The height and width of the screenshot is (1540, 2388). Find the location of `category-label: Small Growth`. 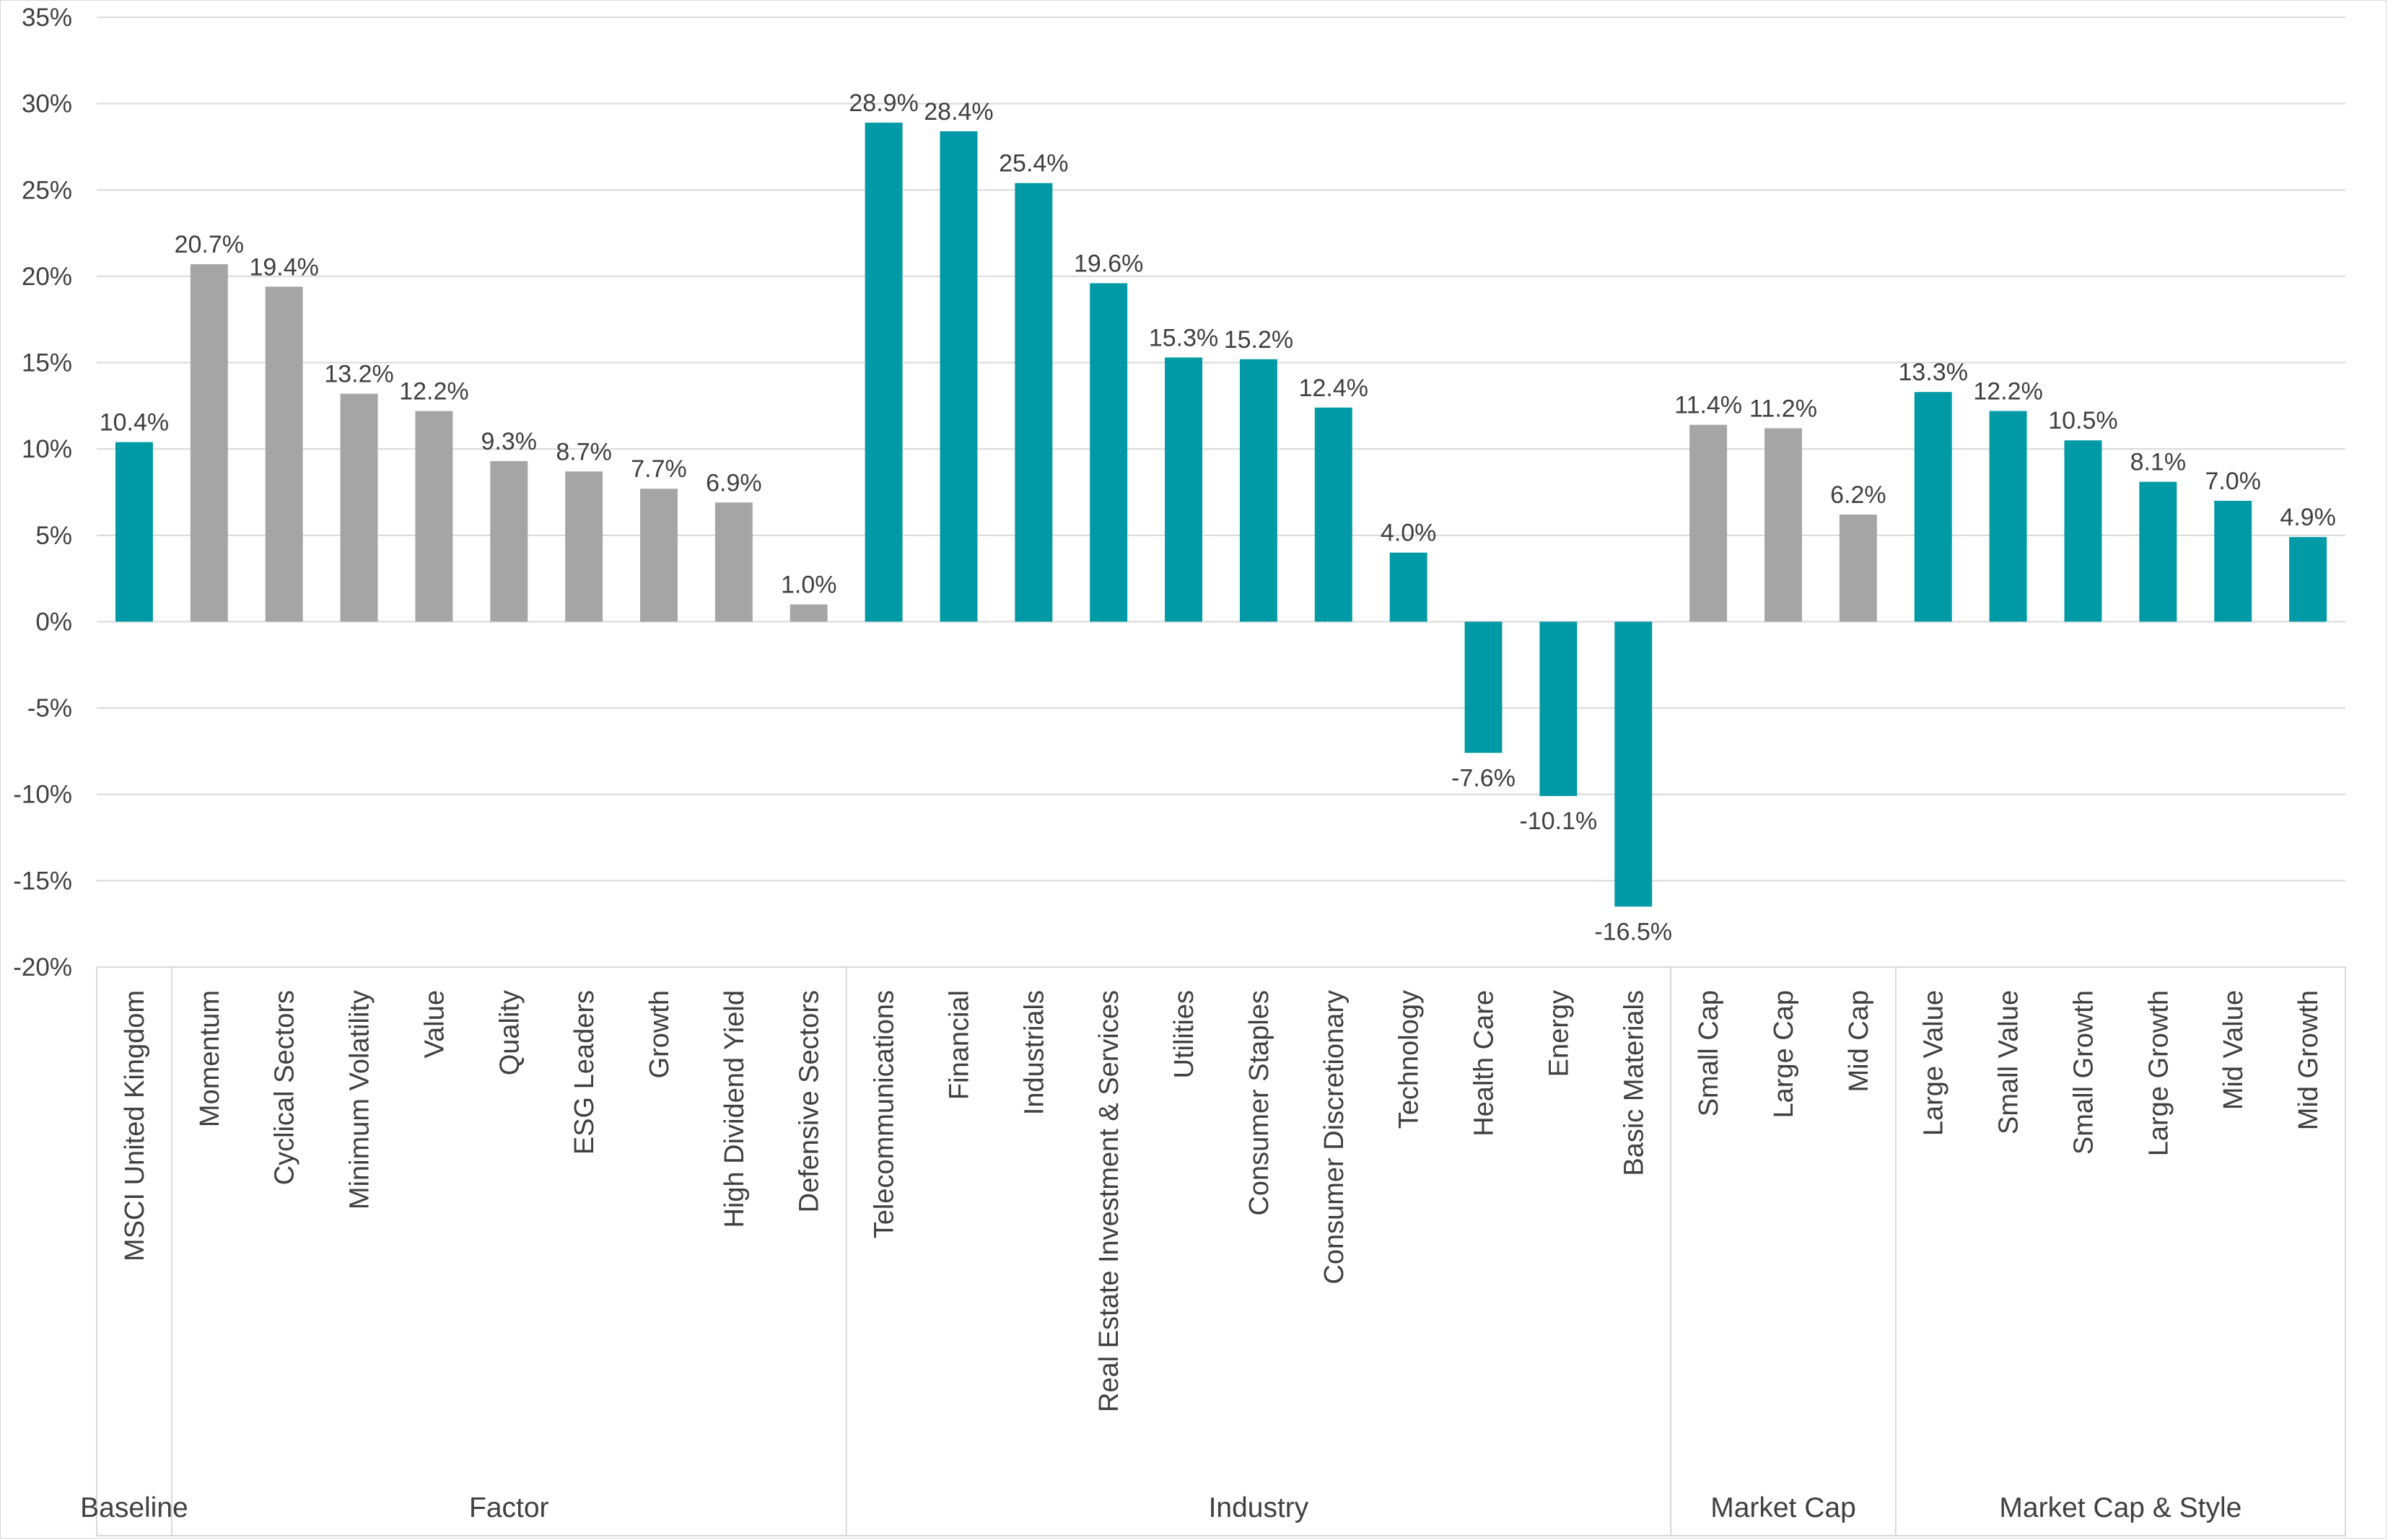

category-label: Small Growth is located at coordinates (2083, 1072).